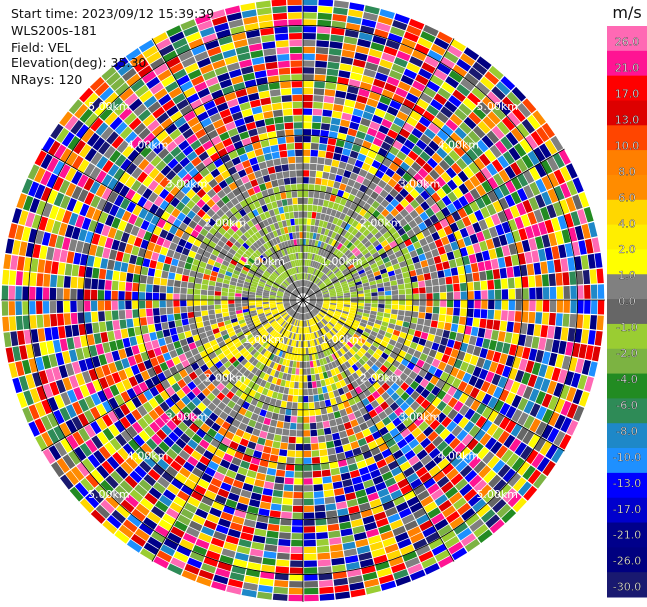 The height and width of the screenshot is (607, 647). Describe the element at coordinates (627, 275) in the screenshot. I see `colorbar-tick-label: 1.0` at that location.